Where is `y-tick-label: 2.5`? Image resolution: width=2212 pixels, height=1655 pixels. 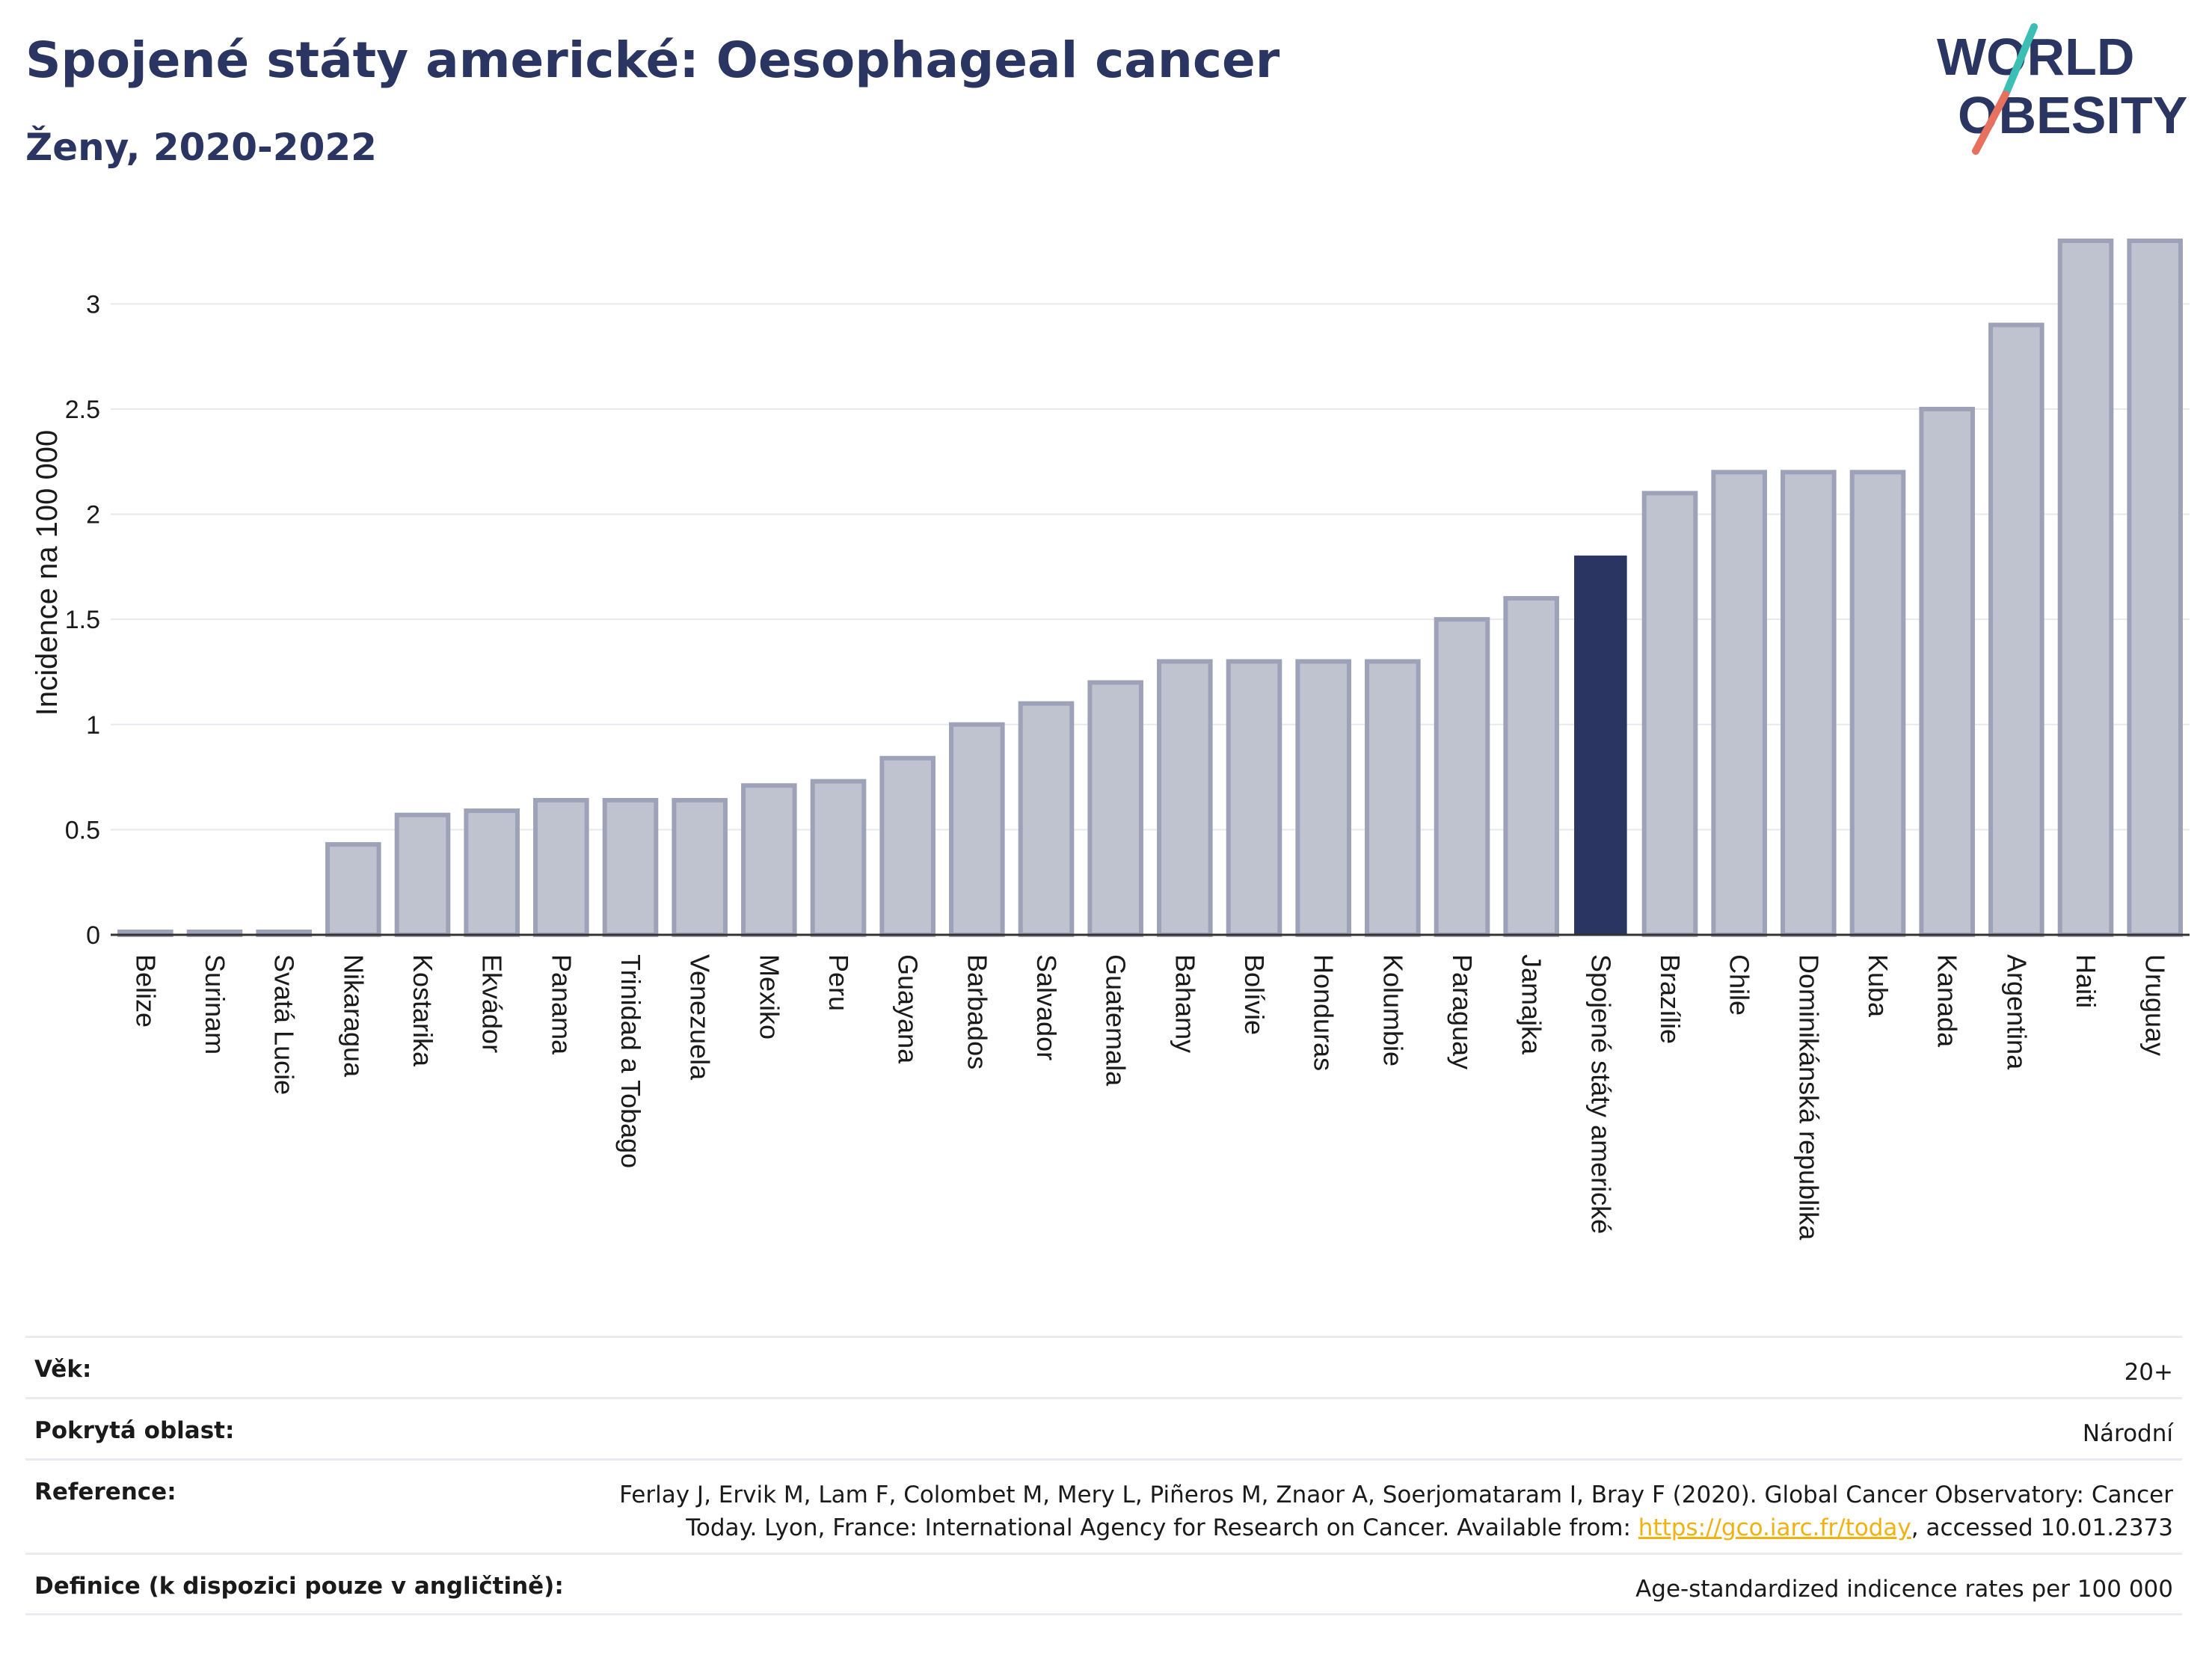 y-tick-label: 2.5 is located at coordinates (82, 410).